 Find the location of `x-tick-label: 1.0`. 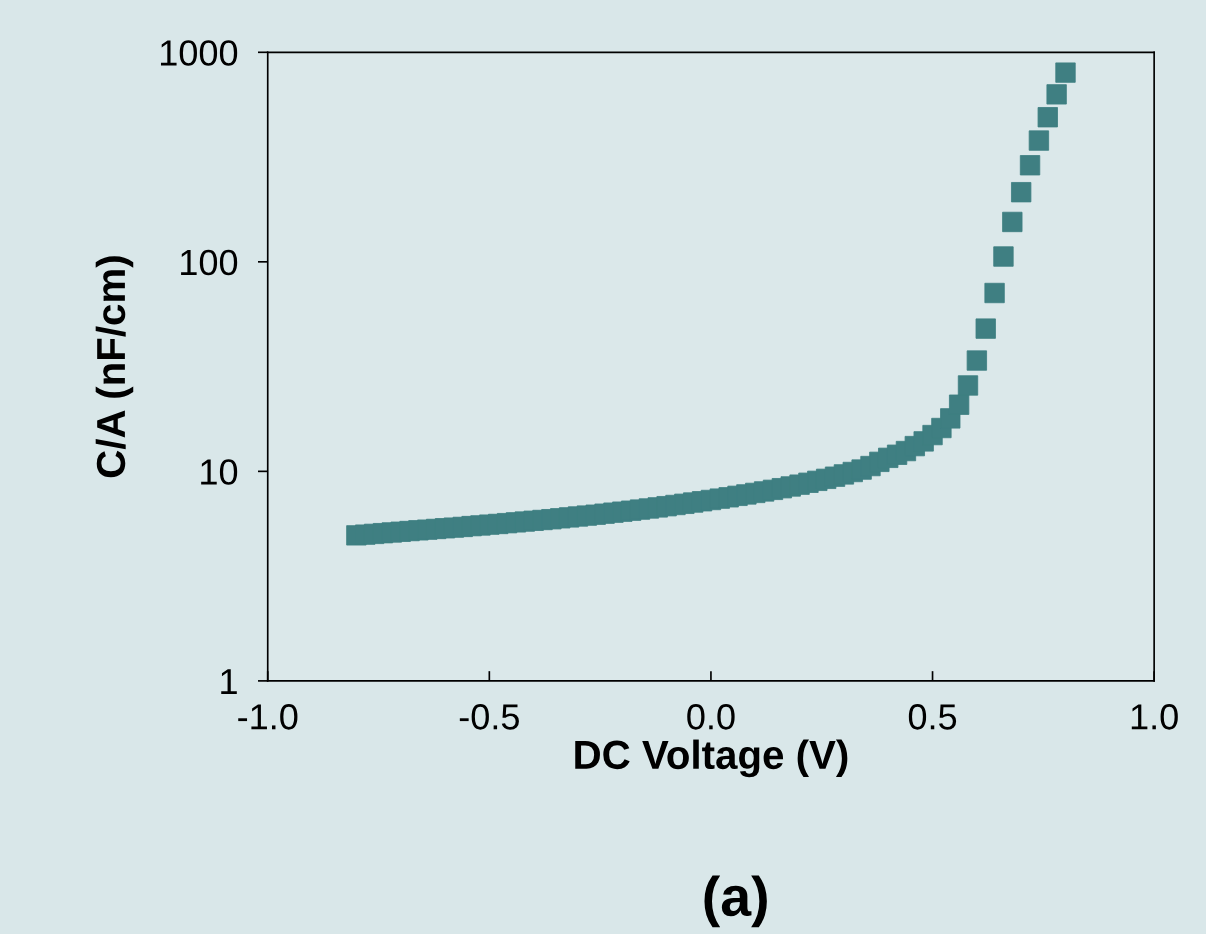

x-tick-label: 1.0 is located at coordinates (1154, 717).